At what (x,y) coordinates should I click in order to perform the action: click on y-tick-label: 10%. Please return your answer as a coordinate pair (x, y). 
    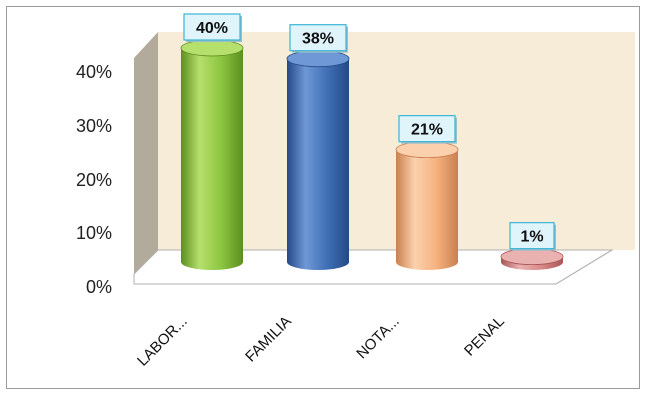
    Looking at the image, I should click on (94, 233).